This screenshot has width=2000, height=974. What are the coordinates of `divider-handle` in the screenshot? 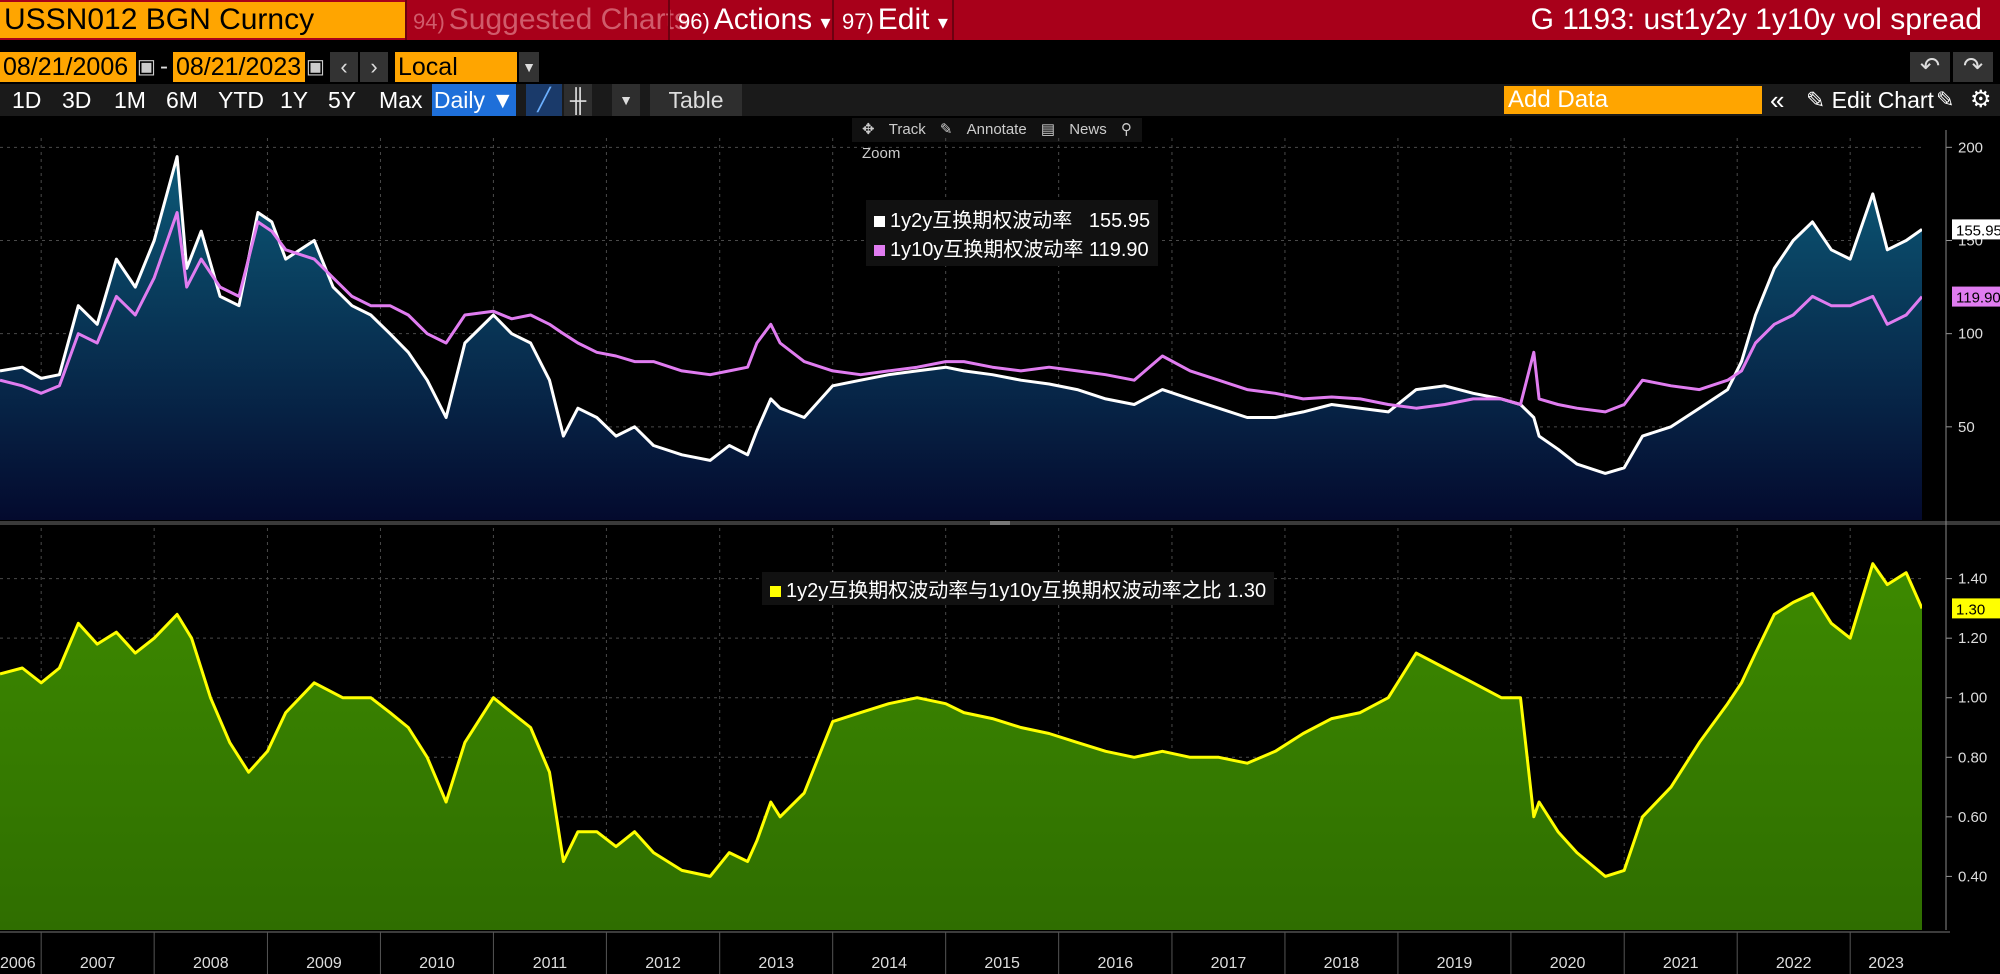 It's located at (1000, 523).